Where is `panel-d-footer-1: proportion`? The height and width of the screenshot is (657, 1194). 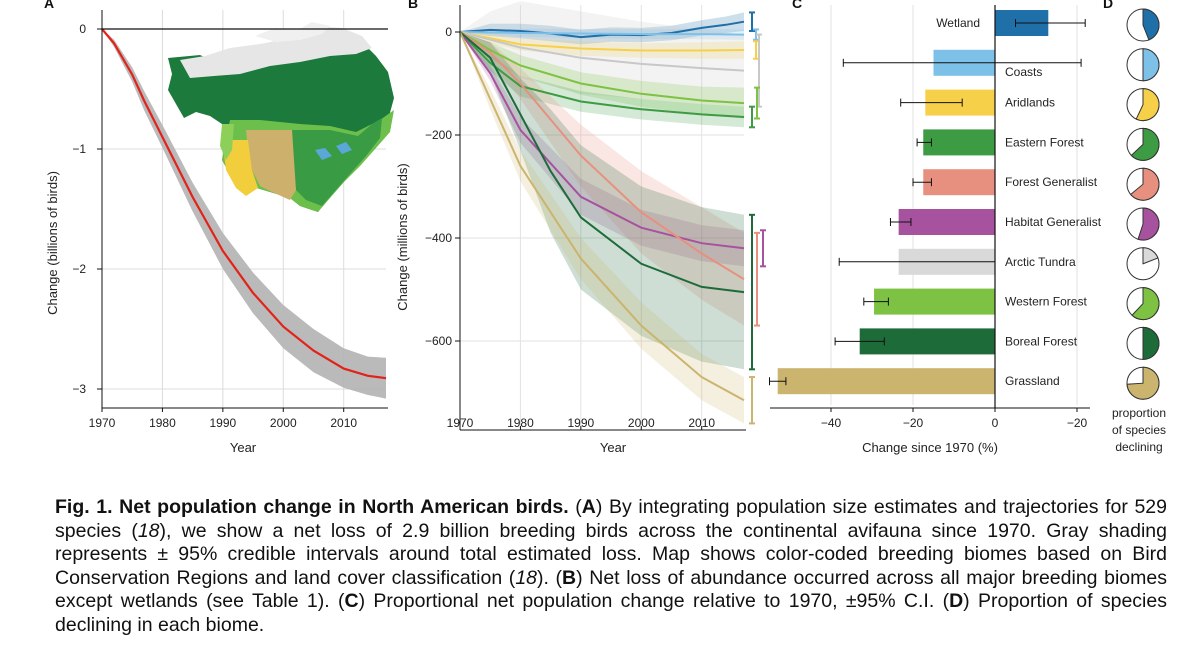 panel-d-footer-1: proportion is located at coordinates (1139, 413).